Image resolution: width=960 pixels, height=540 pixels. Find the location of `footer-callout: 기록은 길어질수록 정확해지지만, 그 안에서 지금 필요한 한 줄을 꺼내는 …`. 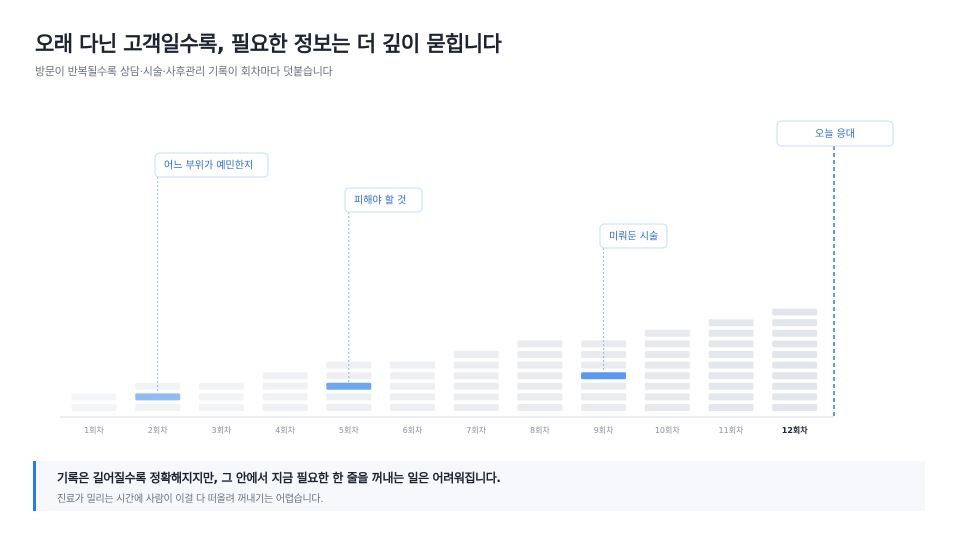

footer-callout: 기록은 길어질수록 정확해지지만, 그 안에서 지금 필요한 한 줄을 꺼내는 … is located at coordinates (479, 486).